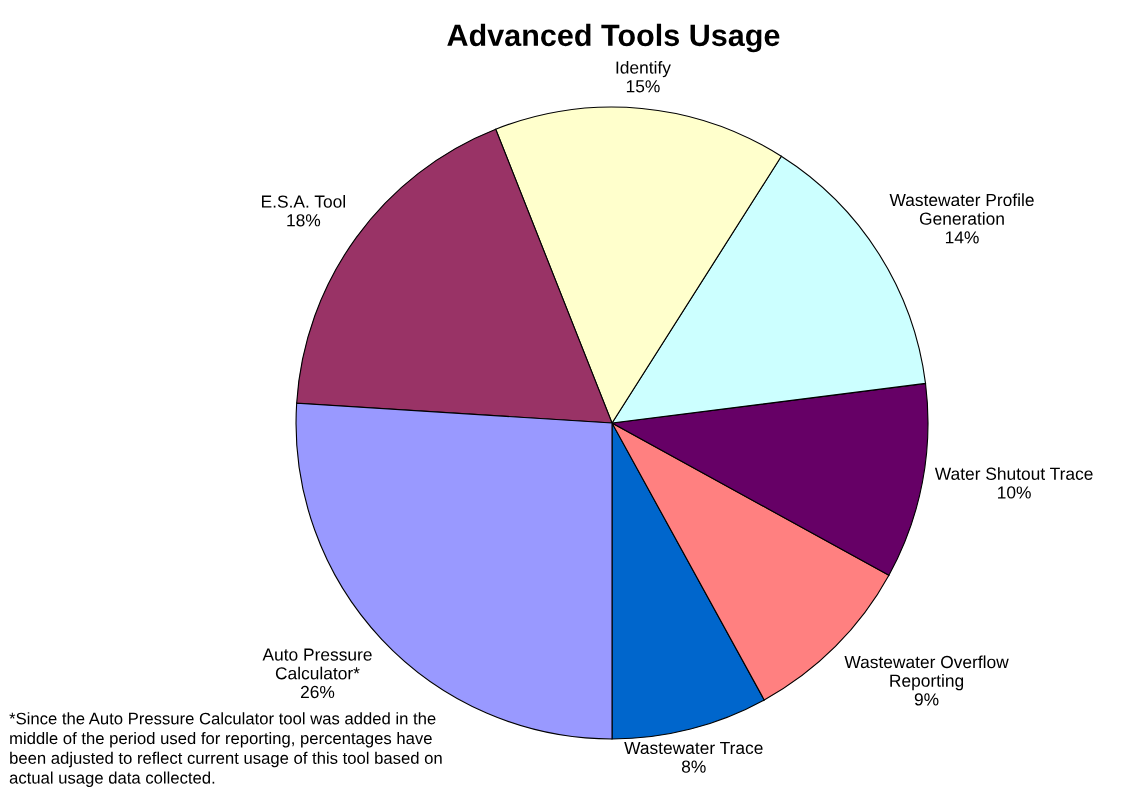 The image size is (1136, 791). Describe the element at coordinates (693, 748) in the screenshot. I see `slice-label: Wastewater Trace` at that location.